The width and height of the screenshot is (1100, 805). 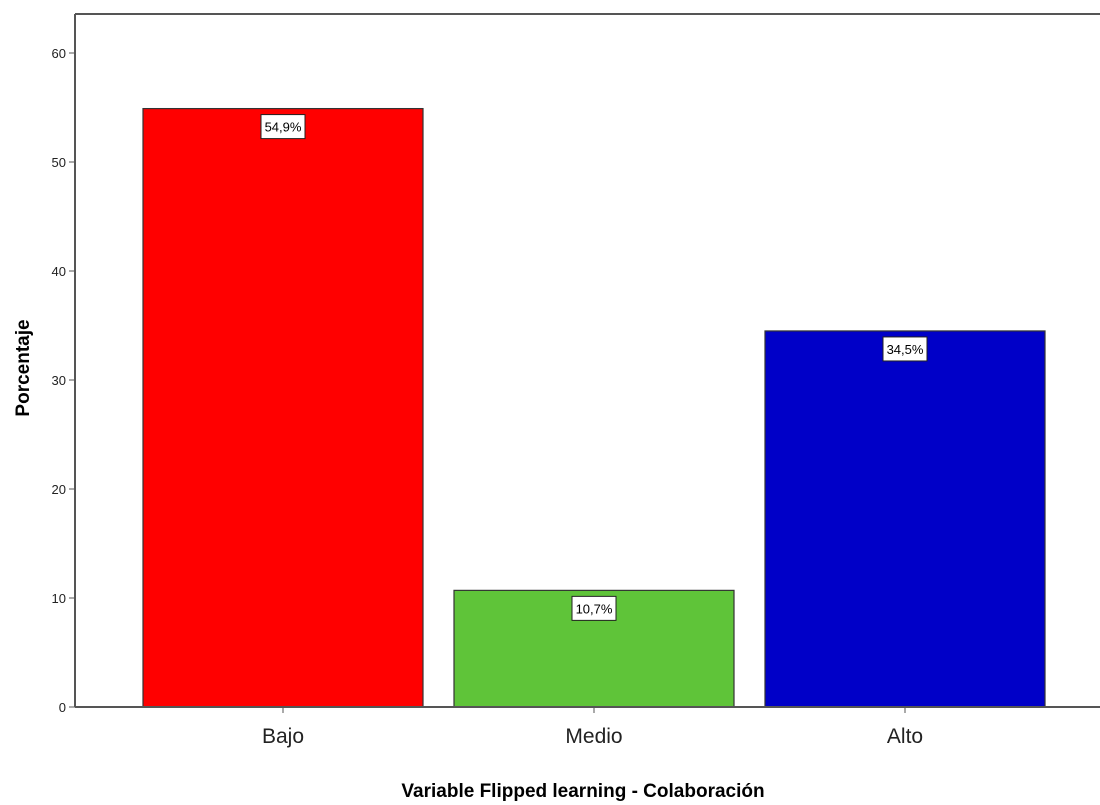 What do you see at coordinates (59, 598) in the screenshot?
I see `y-tick-label: 10` at bounding box center [59, 598].